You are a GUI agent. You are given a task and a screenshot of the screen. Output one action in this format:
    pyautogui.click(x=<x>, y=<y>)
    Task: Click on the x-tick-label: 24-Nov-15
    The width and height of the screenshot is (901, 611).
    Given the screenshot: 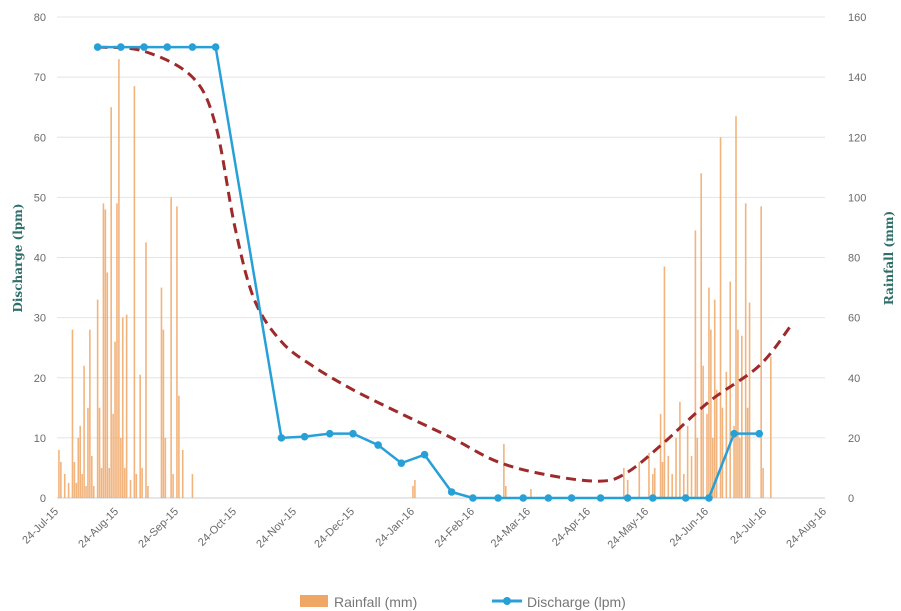 What is the action you would take?
    pyautogui.click(x=276, y=528)
    